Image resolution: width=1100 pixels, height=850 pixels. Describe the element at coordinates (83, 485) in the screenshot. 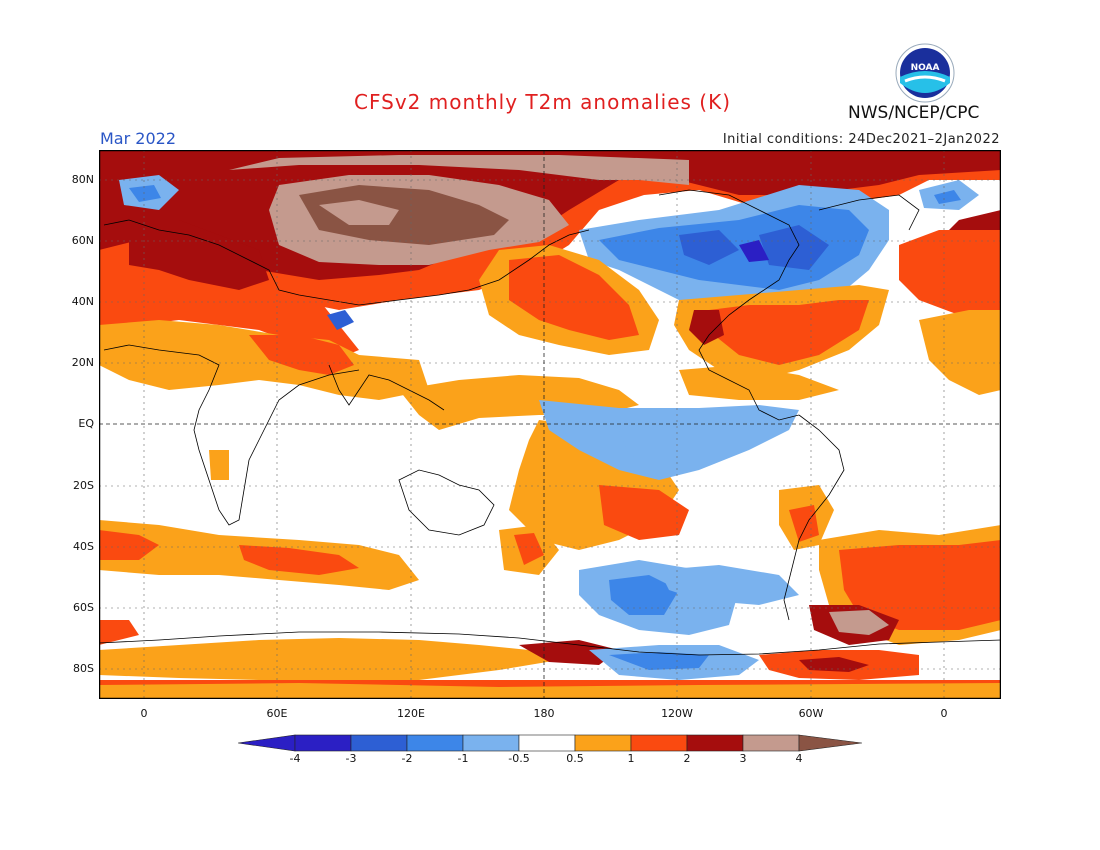

I see `lat-label-20s: 20S` at that location.